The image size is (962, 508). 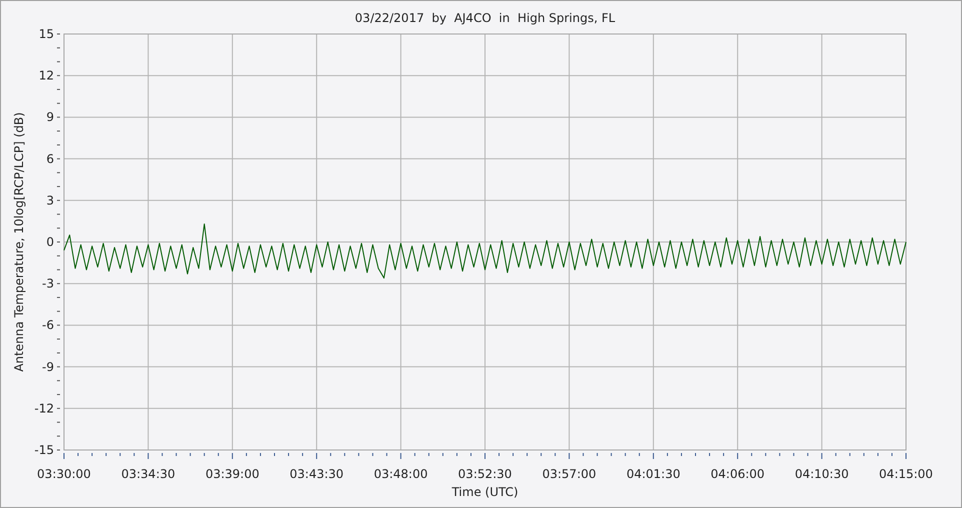 What do you see at coordinates (737, 474) in the screenshot?
I see `x-tick-label: 04:06:00` at bounding box center [737, 474].